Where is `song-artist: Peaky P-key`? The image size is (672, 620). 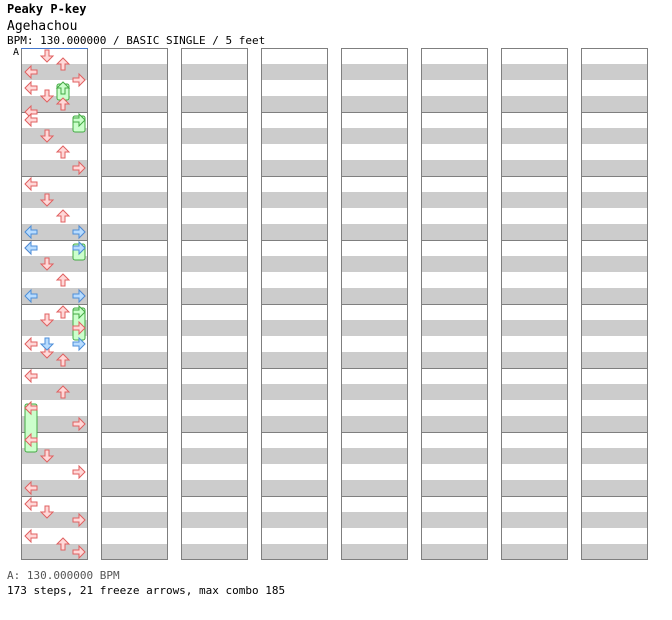 song-artist: Peaky P-key is located at coordinates (47, 9).